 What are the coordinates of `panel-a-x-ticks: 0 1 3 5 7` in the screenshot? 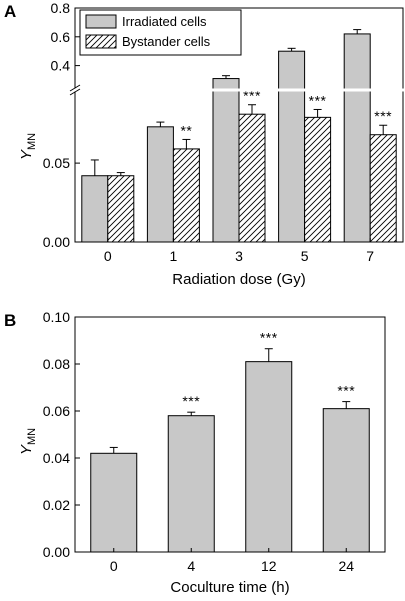 It's located at (239, 251).